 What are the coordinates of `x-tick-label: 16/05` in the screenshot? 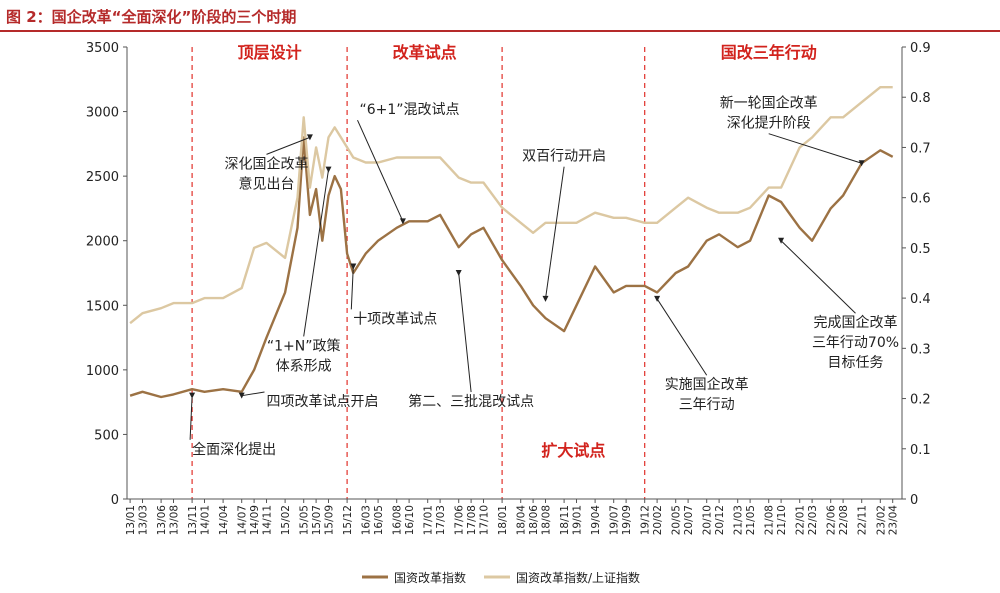 It's located at (379, 520).